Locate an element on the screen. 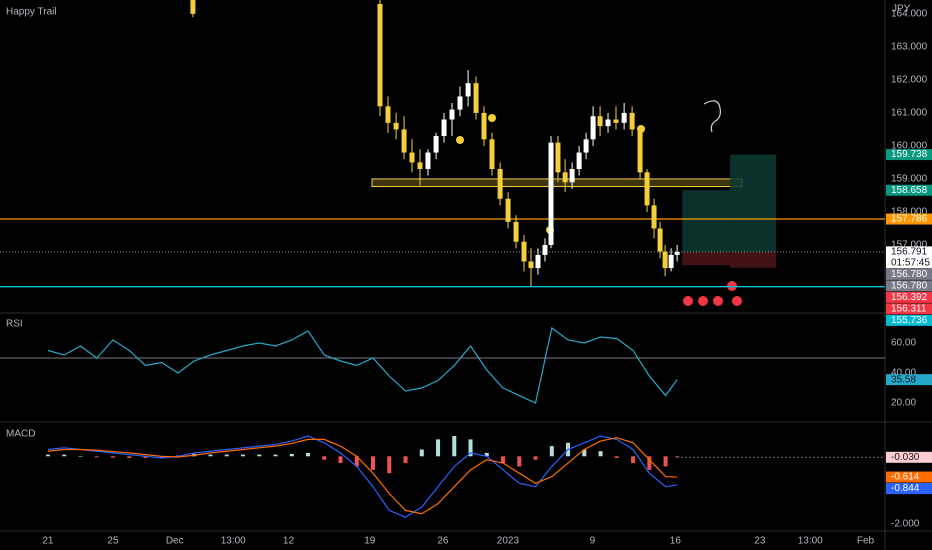 The image size is (932, 550). x-tick-label: 13:00 is located at coordinates (233, 541).